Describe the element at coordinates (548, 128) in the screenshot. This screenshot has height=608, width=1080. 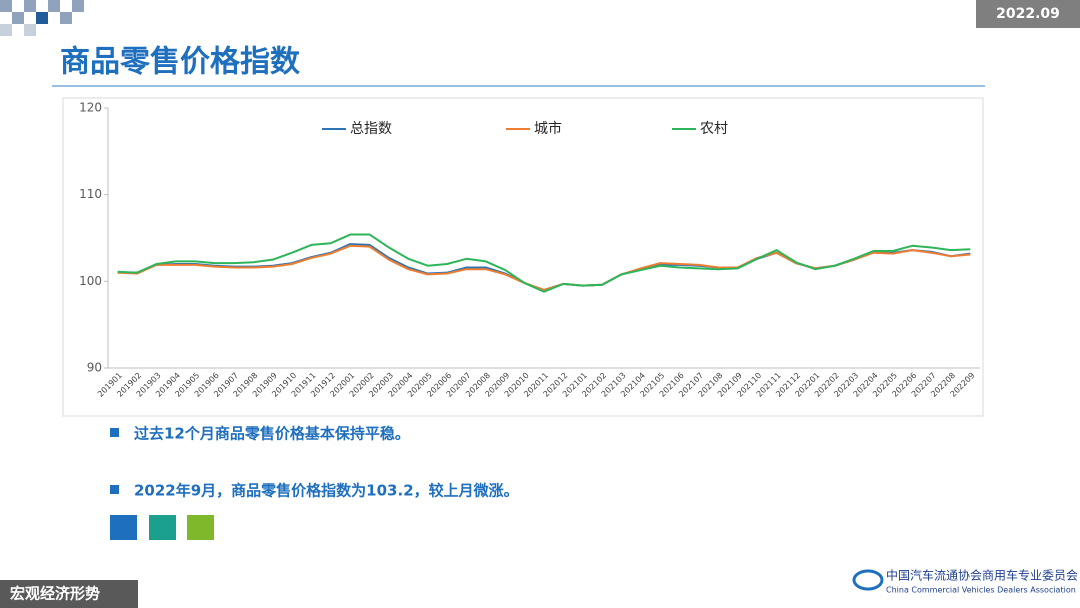
I see `legend-label: 城市` at that location.